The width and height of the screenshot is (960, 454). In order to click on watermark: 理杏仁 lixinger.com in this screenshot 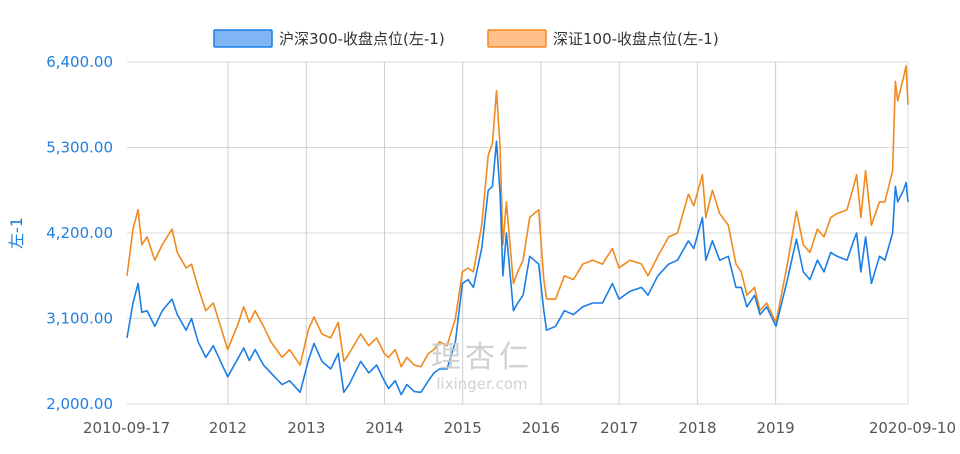, I will do `click(482, 366)`.